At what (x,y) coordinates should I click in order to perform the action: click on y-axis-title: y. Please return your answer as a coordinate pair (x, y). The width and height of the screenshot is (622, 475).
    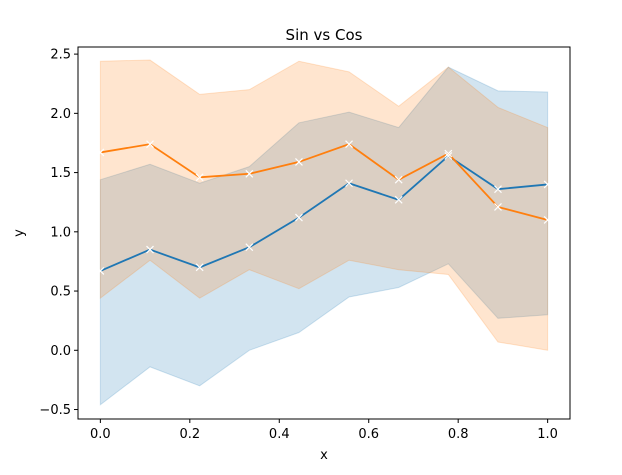
    Looking at the image, I should click on (19, 233).